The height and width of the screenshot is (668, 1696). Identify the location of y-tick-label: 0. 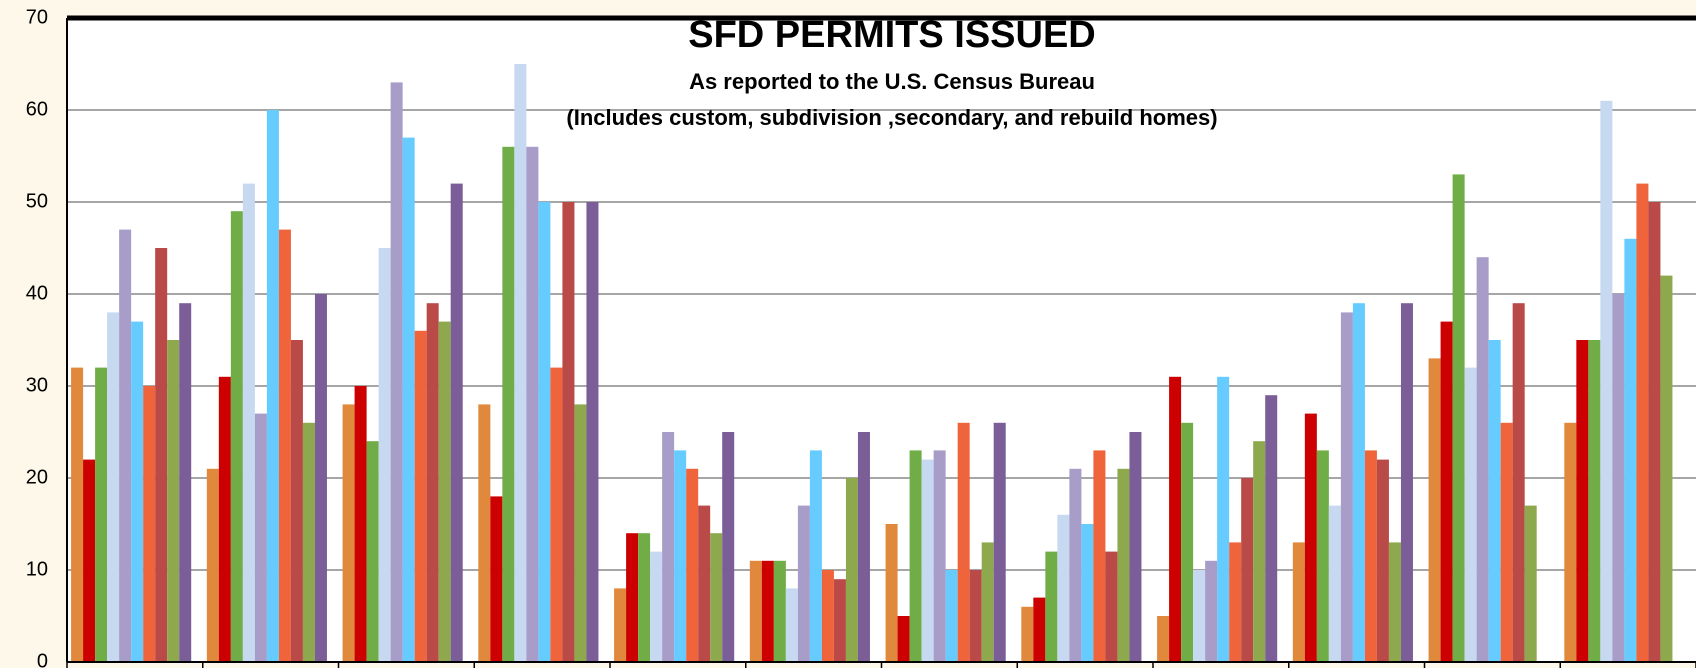
(42, 659).